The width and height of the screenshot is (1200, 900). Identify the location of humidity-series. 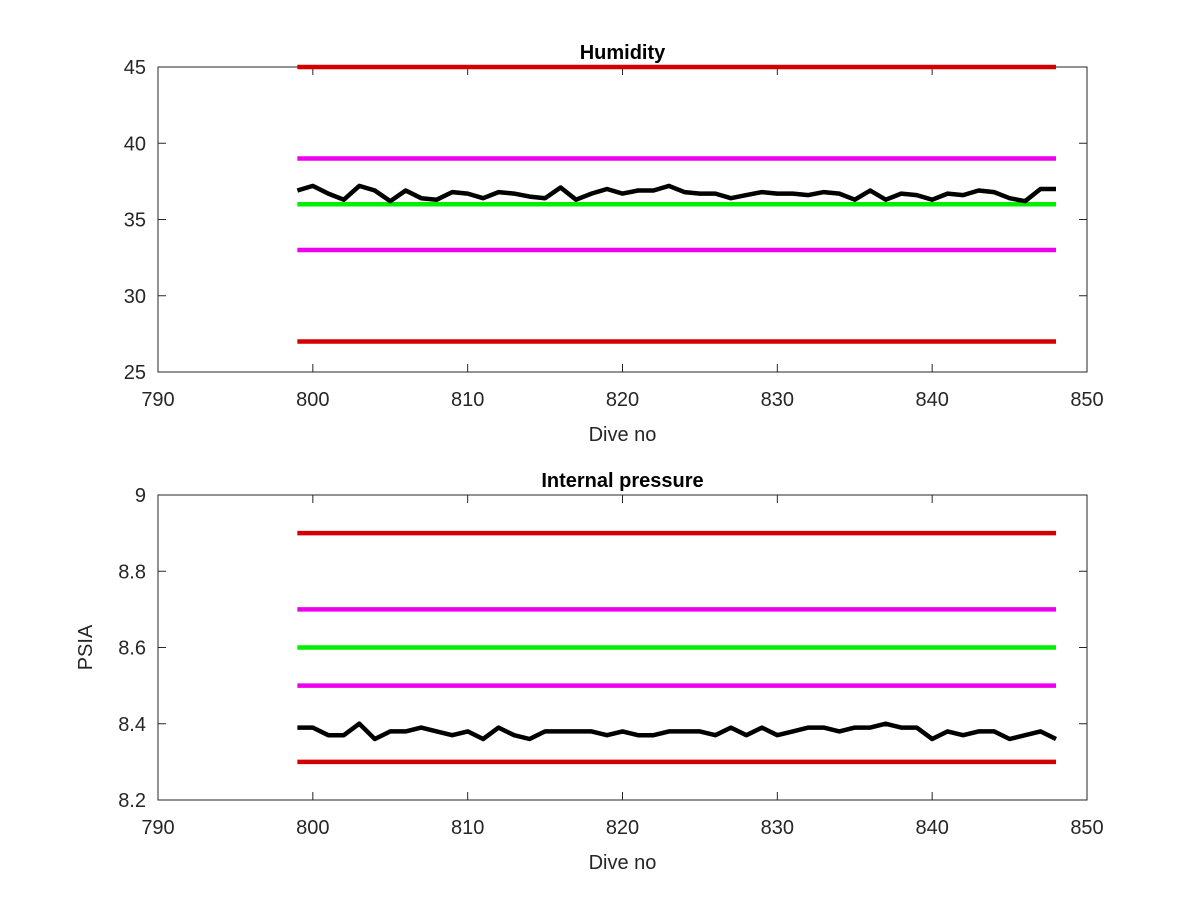
(676, 193).